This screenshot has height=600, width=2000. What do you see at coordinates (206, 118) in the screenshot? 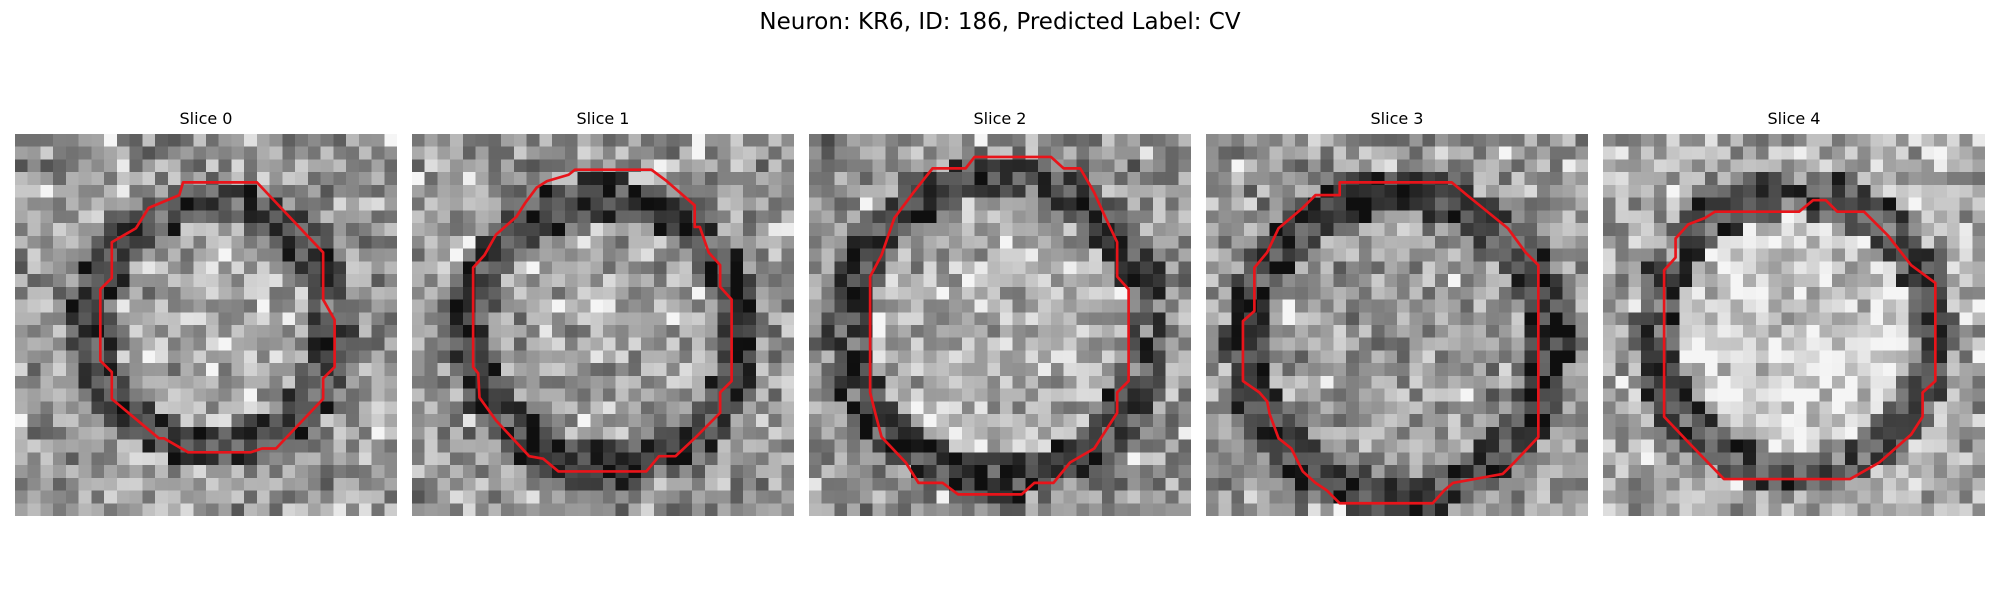
I see `slice-title: Slice 0` at bounding box center [206, 118].